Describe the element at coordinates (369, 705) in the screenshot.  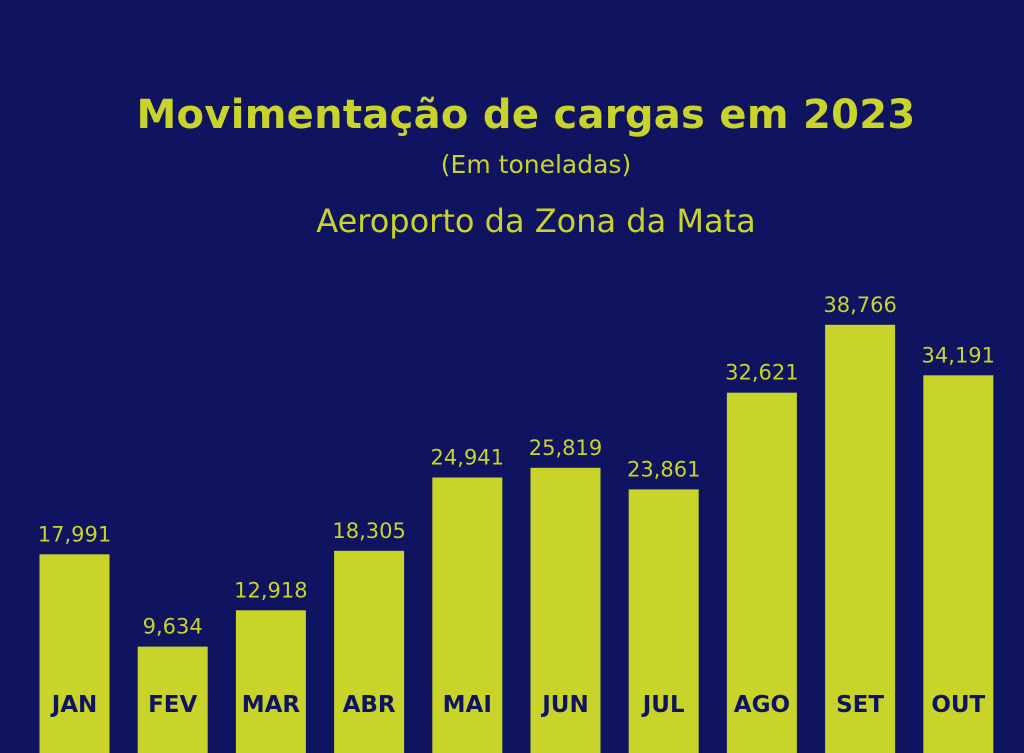
I see `category-label: ABR` at that location.